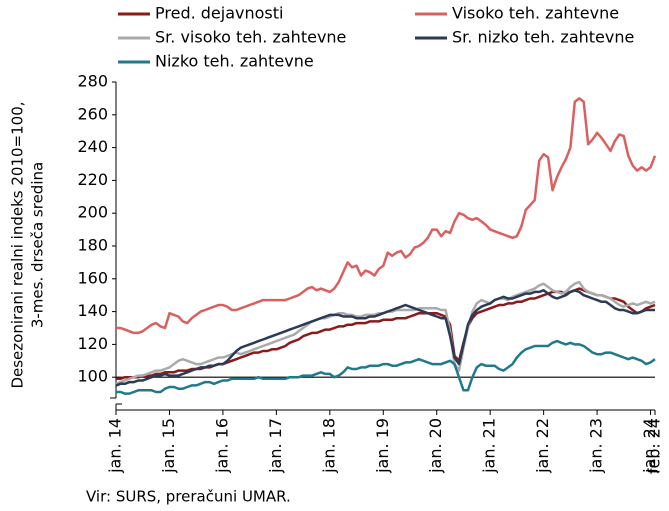  I want to click on source: Vir: SURS, preračuni UMAR., so click(188, 497).